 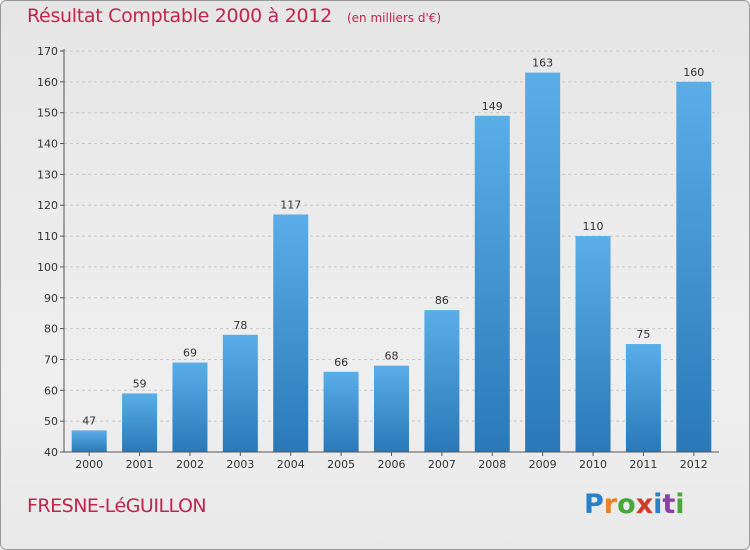 What do you see at coordinates (341, 464) in the screenshot?
I see `x-tick-label-2005: 2005` at bounding box center [341, 464].